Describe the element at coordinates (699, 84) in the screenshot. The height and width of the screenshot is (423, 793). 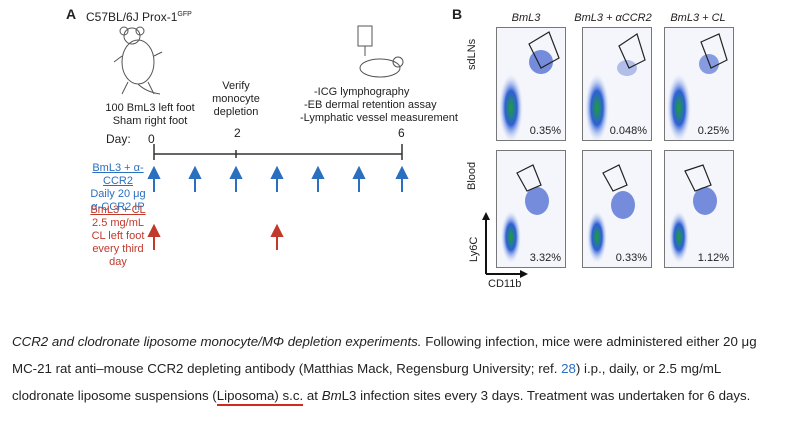
I see `facs-plot-sdlns-cl: 0.25%` at that location.